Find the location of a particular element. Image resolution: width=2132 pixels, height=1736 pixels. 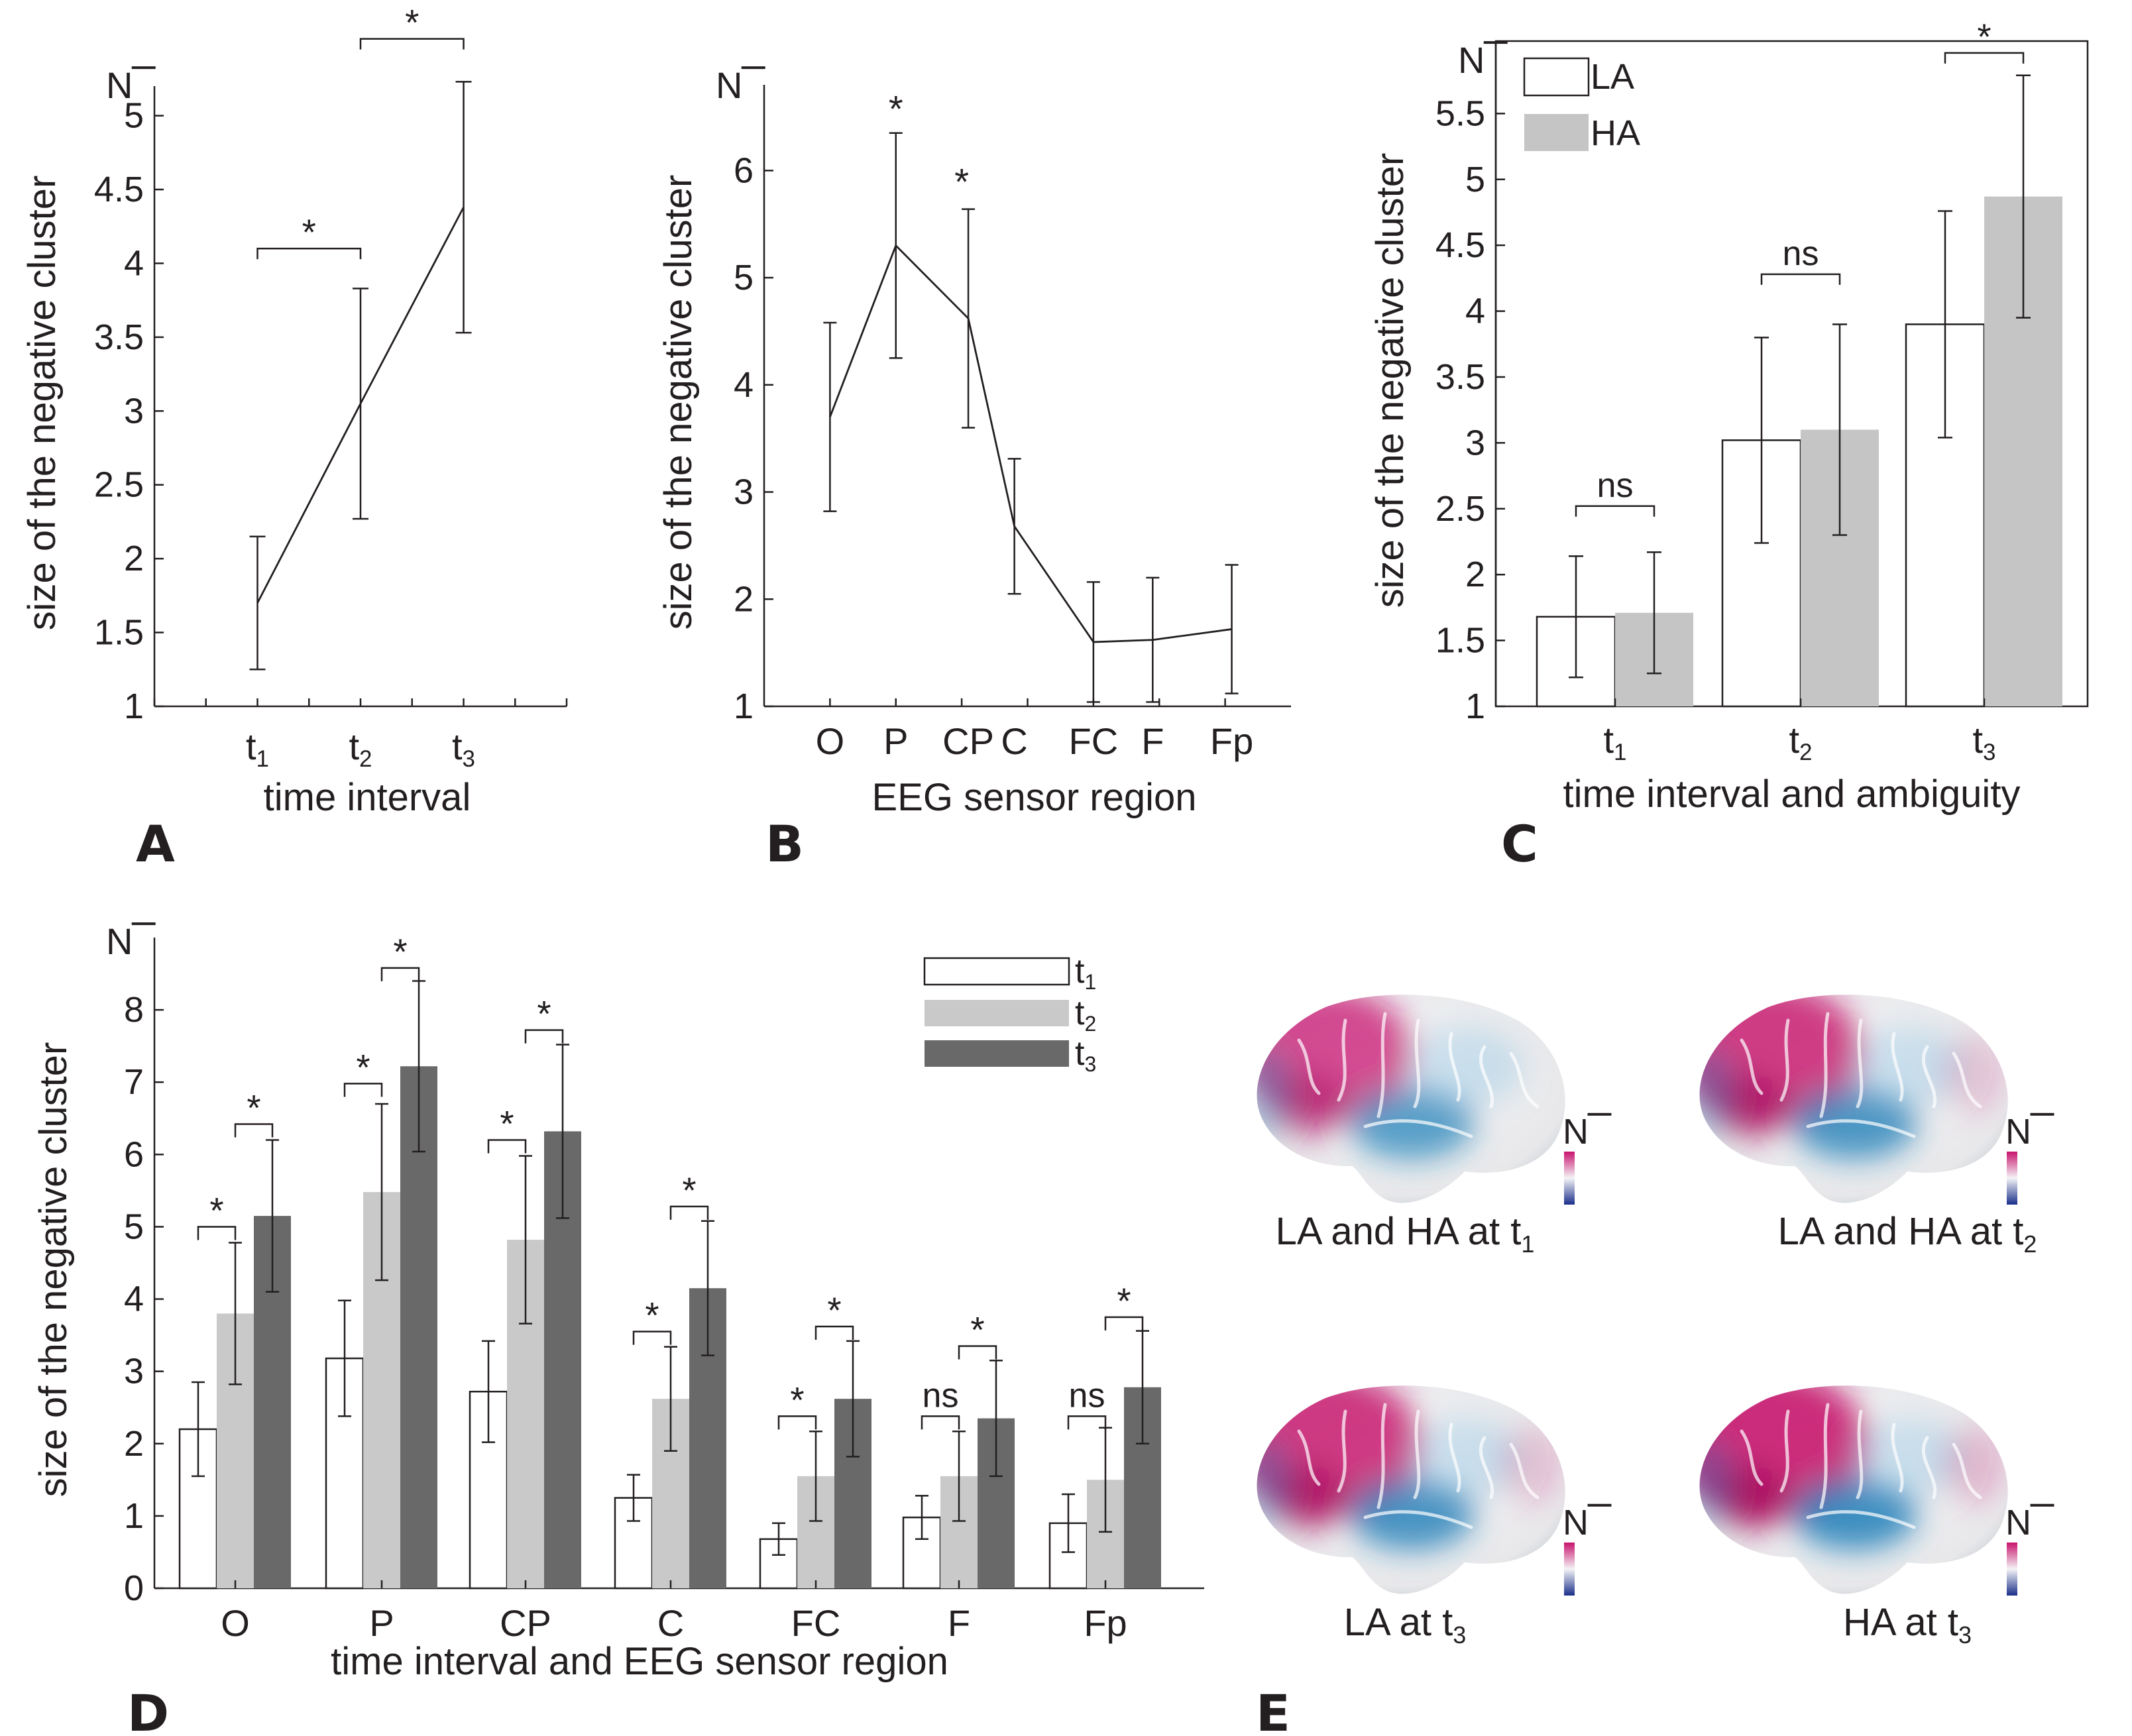

significance-C-0: * is located at coordinates (652, 1320).